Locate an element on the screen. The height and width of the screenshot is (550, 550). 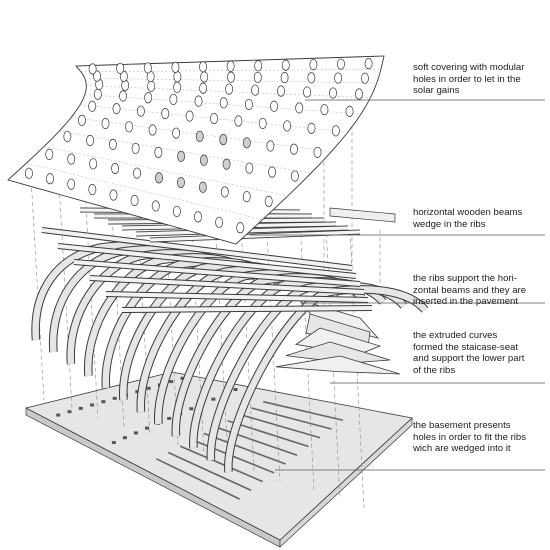
annotation-line: wich are wedged into it is located at coordinates (462, 449).